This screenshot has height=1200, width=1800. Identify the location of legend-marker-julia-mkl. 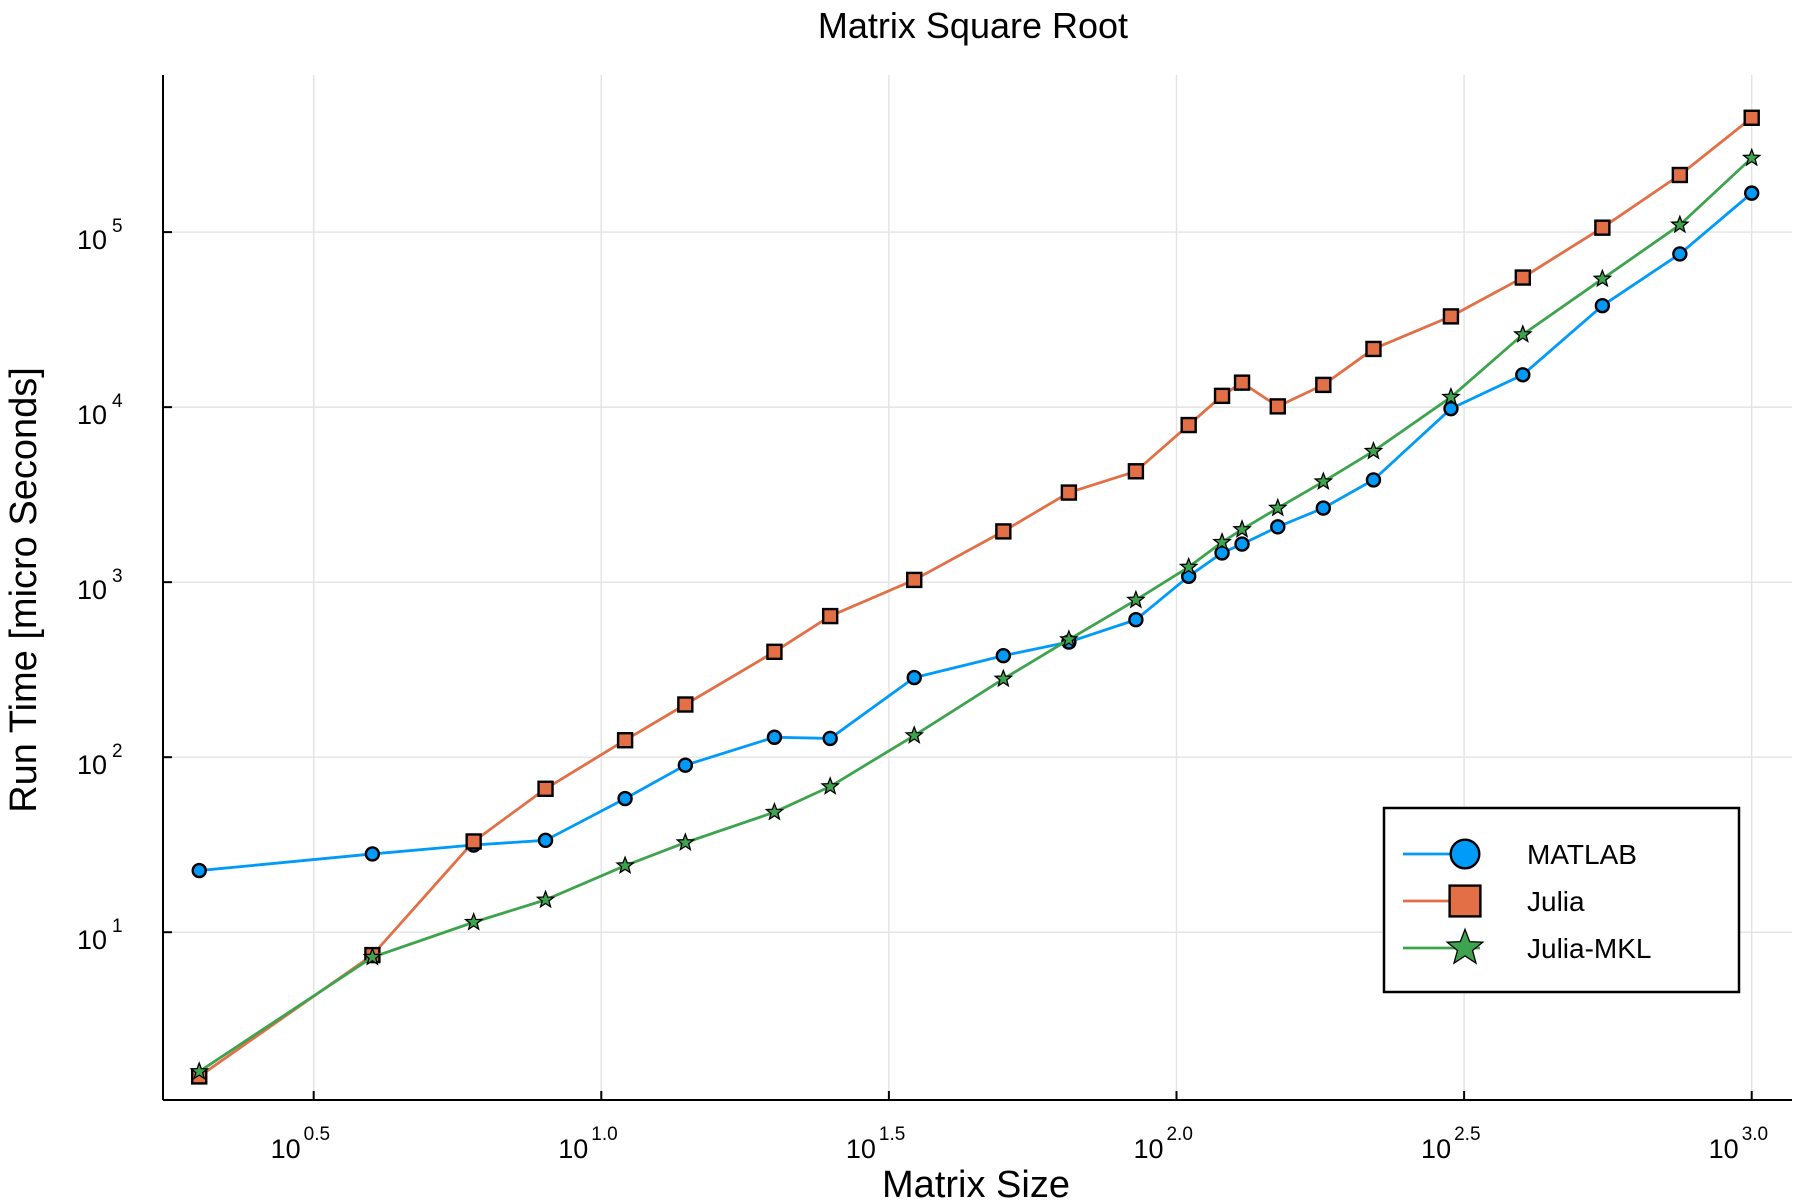
(1465, 946).